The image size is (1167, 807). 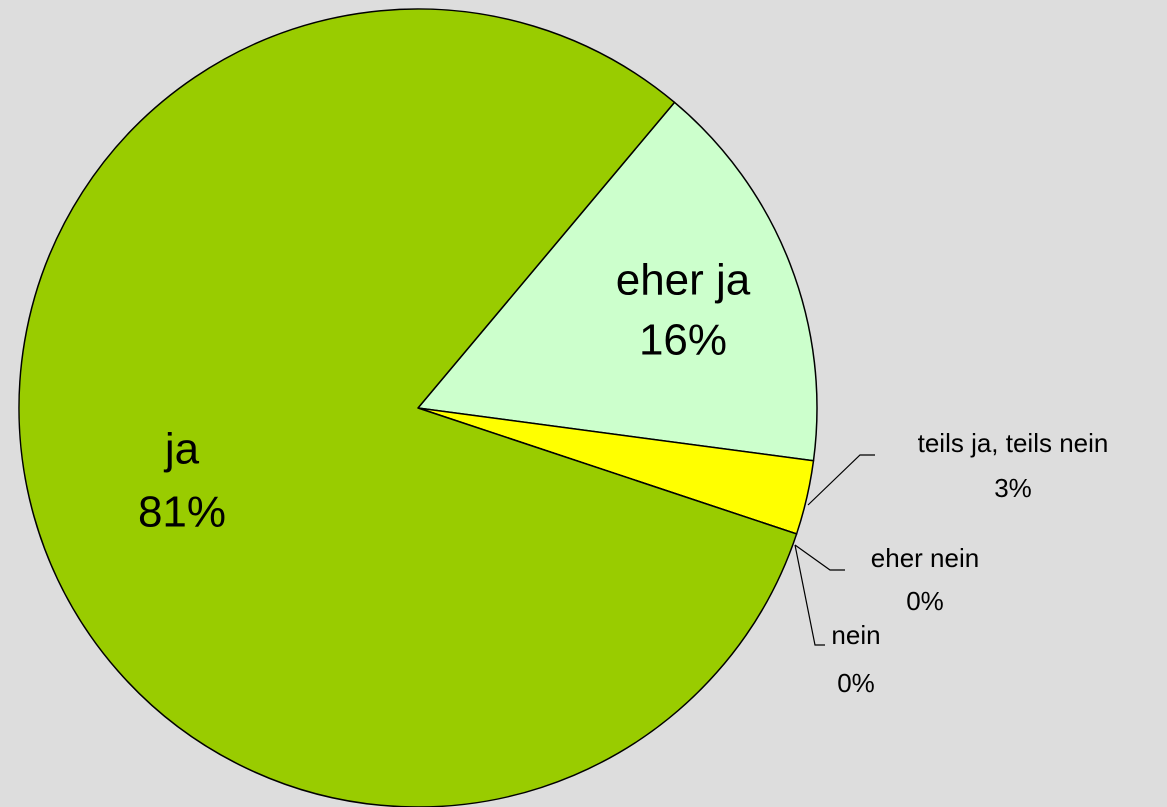 What do you see at coordinates (925, 558) in the screenshot?
I see `slice-label-name: eher nein` at bounding box center [925, 558].